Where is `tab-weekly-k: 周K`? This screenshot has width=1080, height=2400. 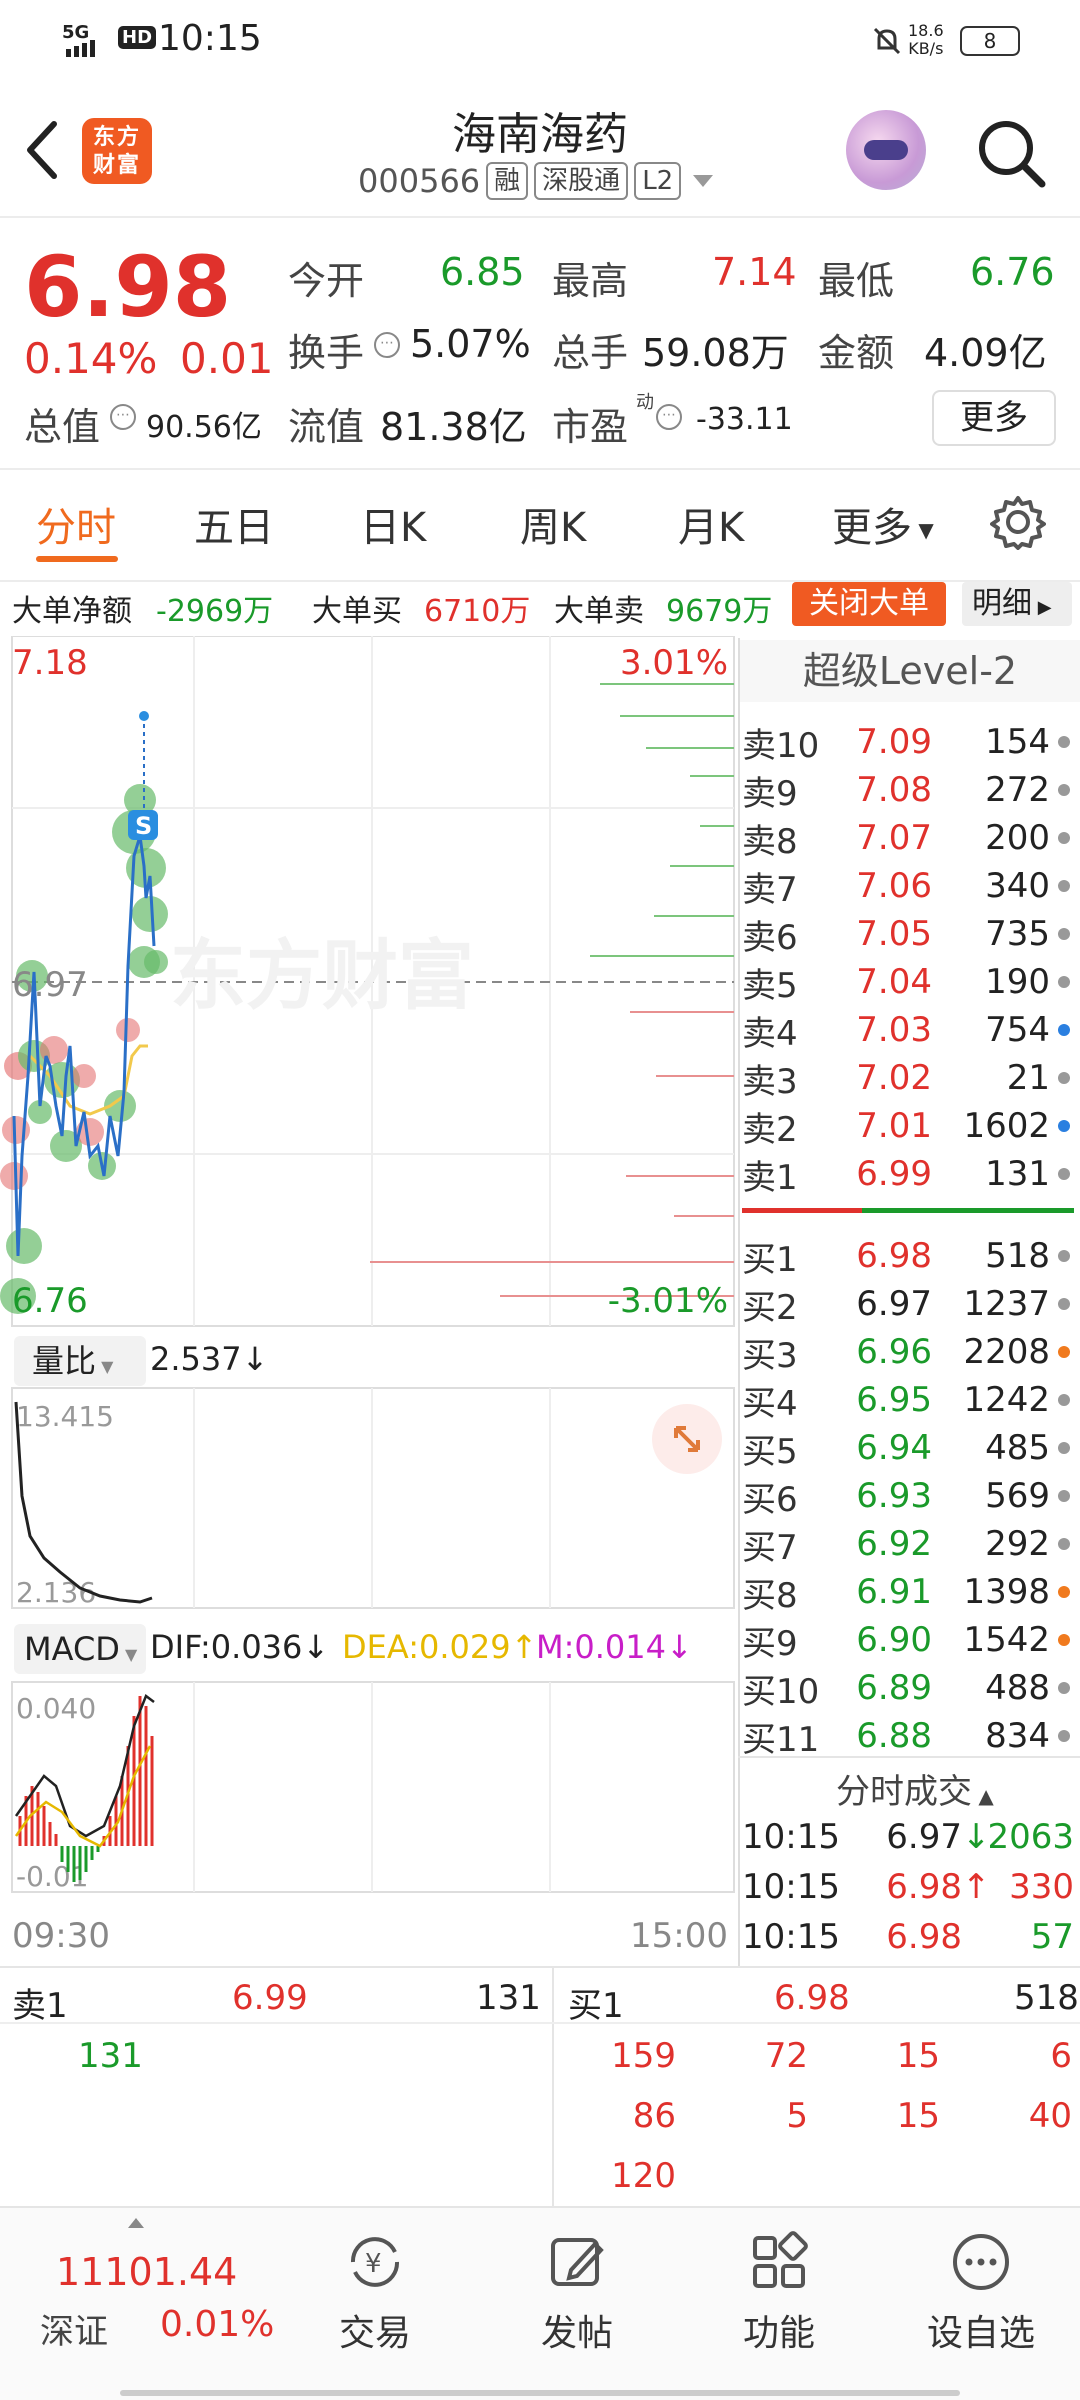
tab-weekly-k: 周K is located at coordinates (553, 528).